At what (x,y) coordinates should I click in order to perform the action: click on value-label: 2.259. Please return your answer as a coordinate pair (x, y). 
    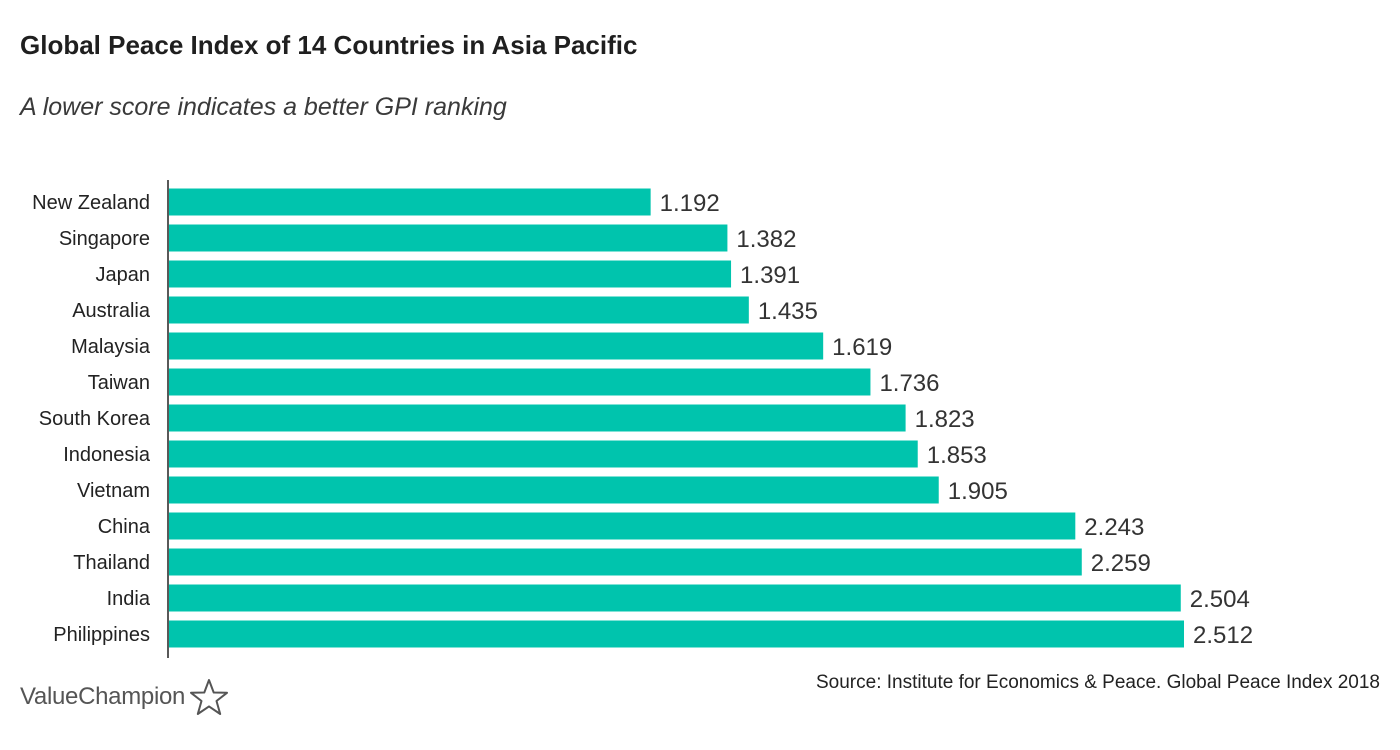
    Looking at the image, I should click on (1121, 563).